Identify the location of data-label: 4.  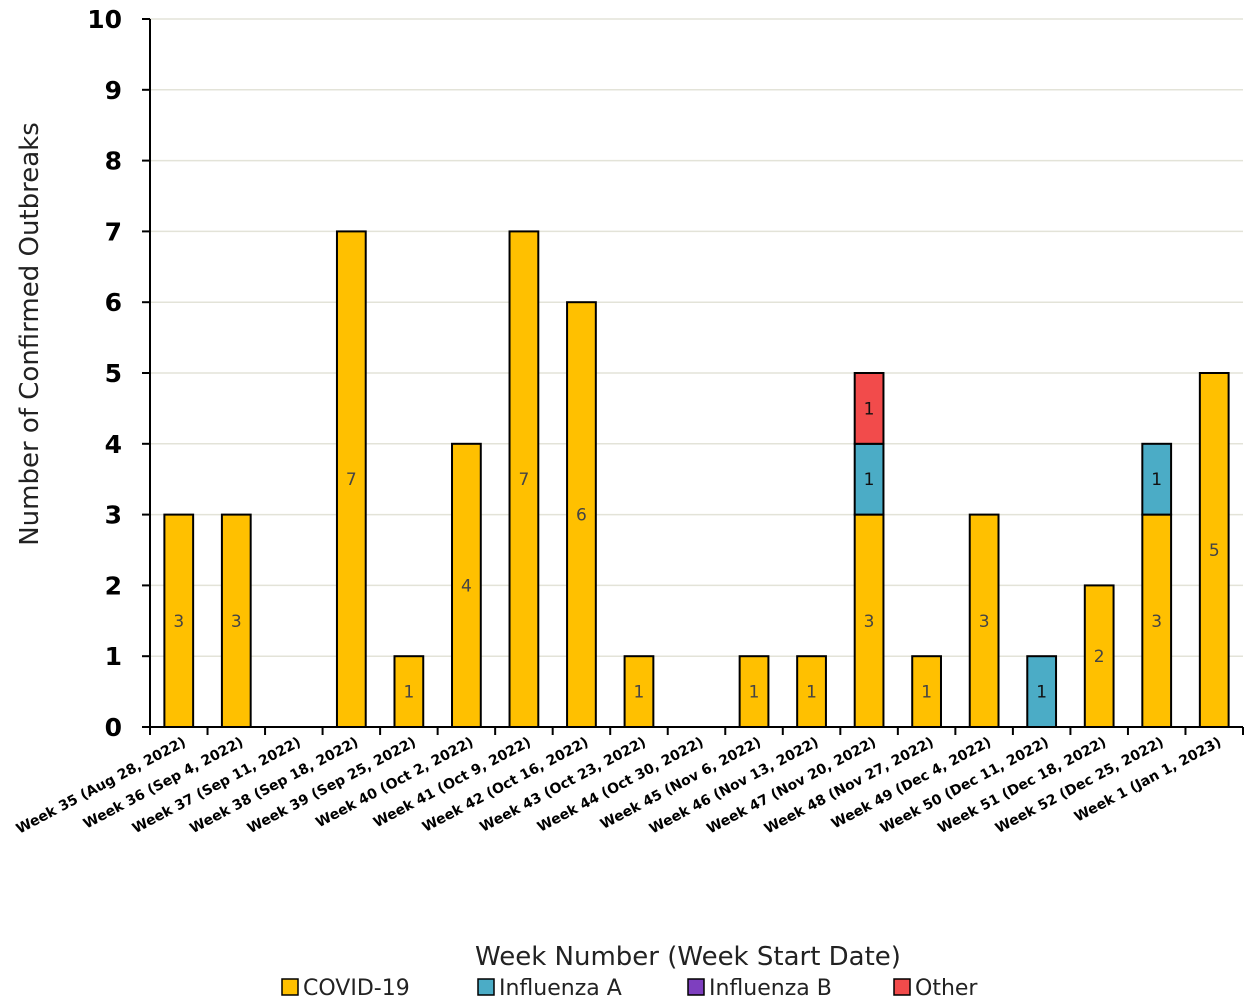
(466, 586).